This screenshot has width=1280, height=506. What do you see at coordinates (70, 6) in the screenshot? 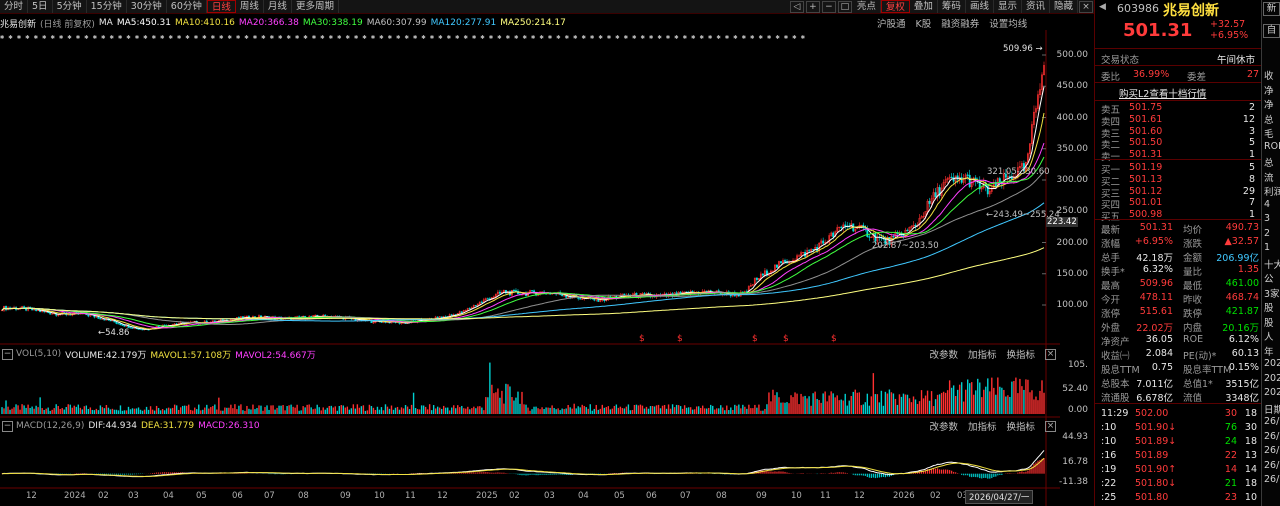
I see `period-tab-2: 5分钟` at bounding box center [70, 6].